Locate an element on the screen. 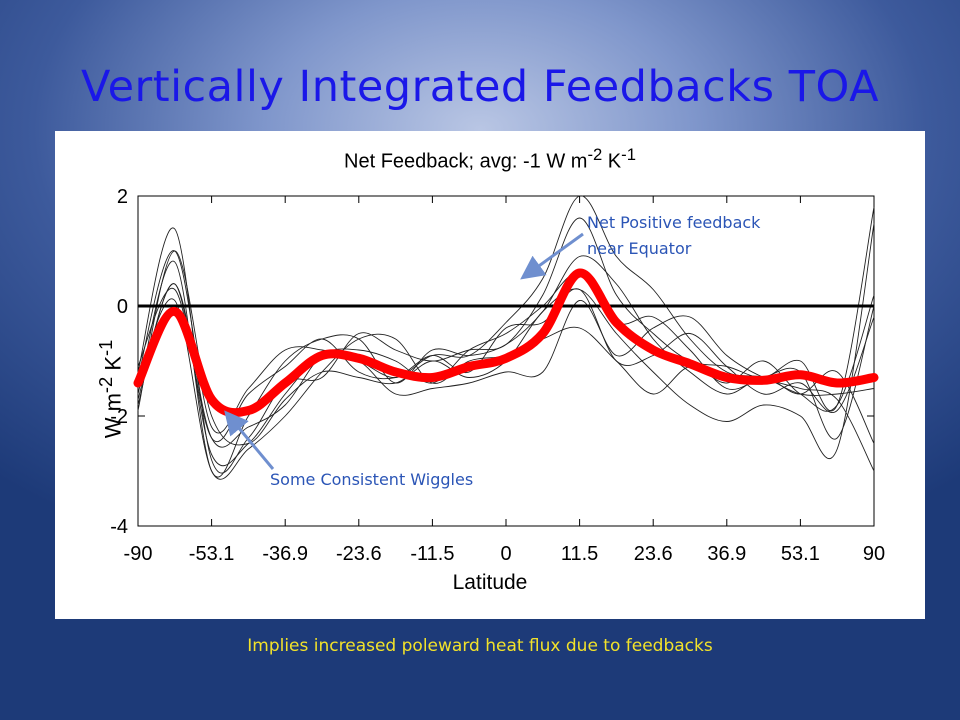  y-tick-label: -4 is located at coordinates (119, 527).